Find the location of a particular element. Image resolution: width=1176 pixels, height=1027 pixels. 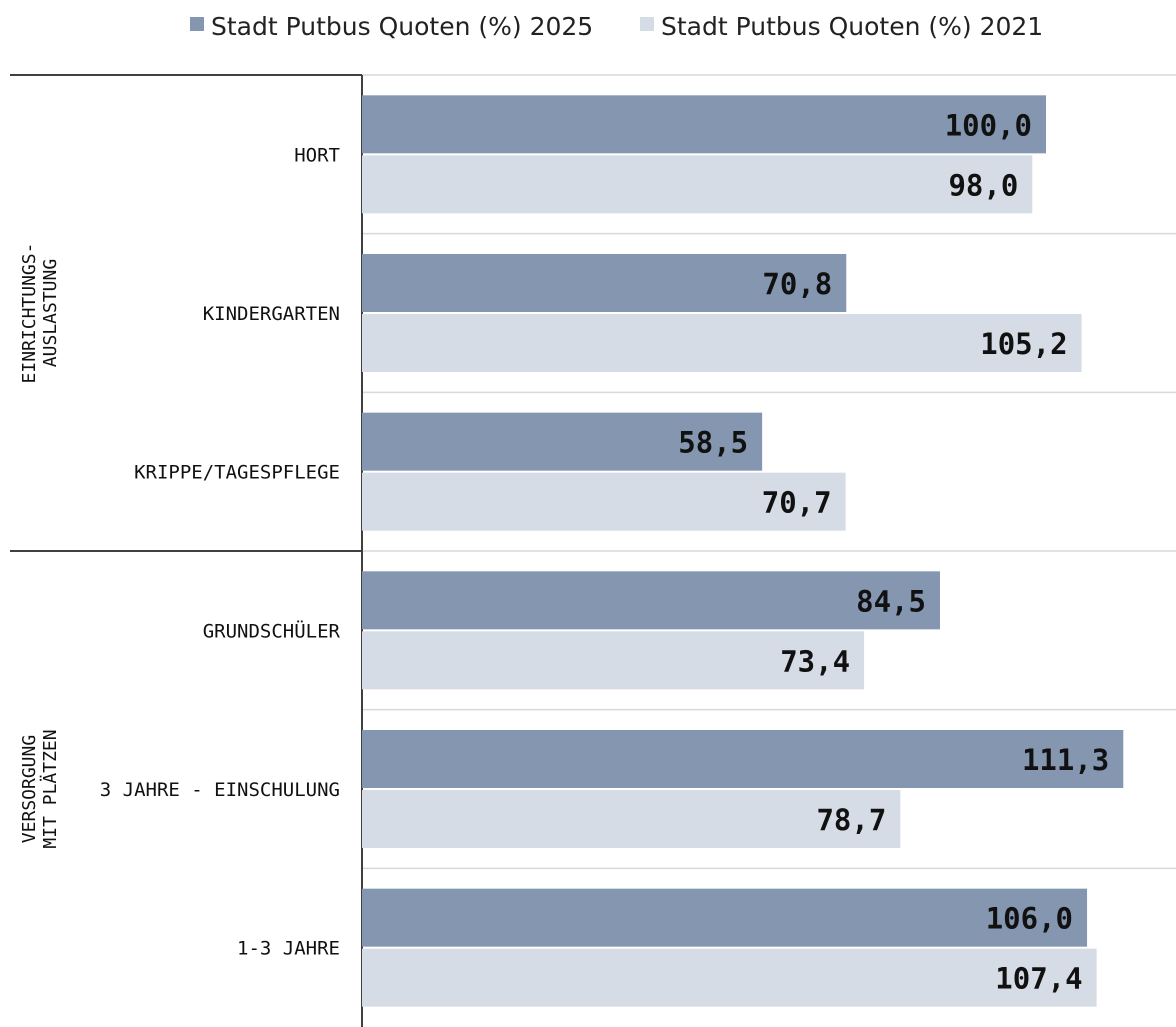

value-label-3-jahre-einschulung-series-2: 78,7 is located at coordinates (851, 820).